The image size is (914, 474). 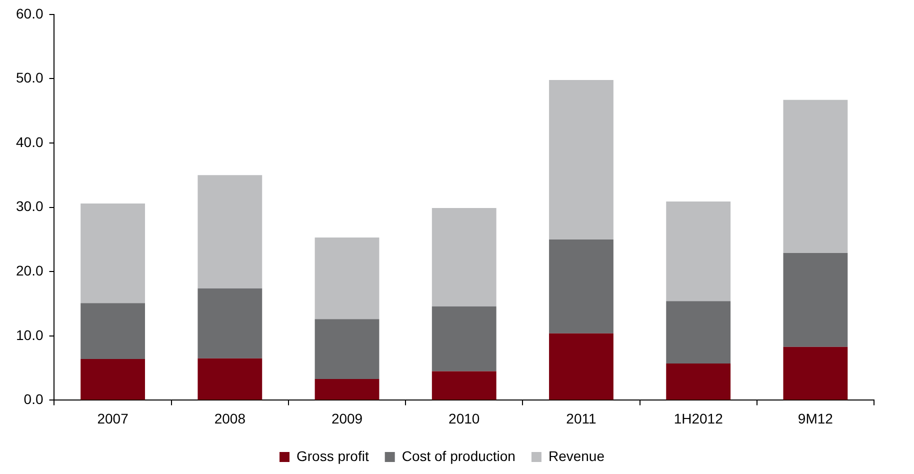 What do you see at coordinates (30, 78) in the screenshot?
I see `y-tick-label: 50.0` at bounding box center [30, 78].